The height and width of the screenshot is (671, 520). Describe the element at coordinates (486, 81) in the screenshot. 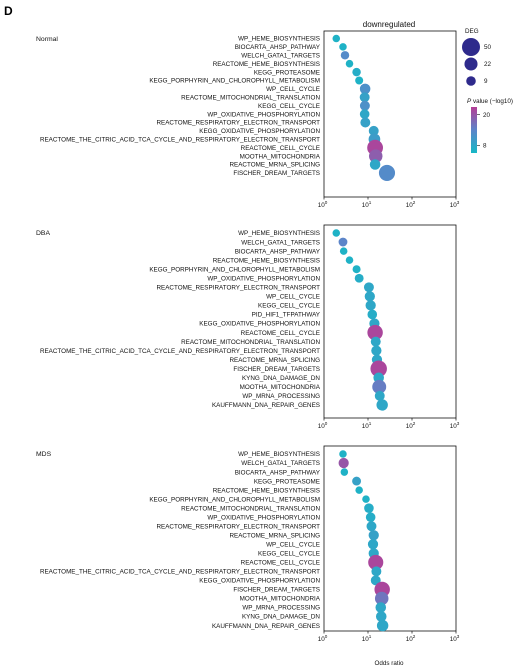

I see `size-legend-label: 9` at that location.